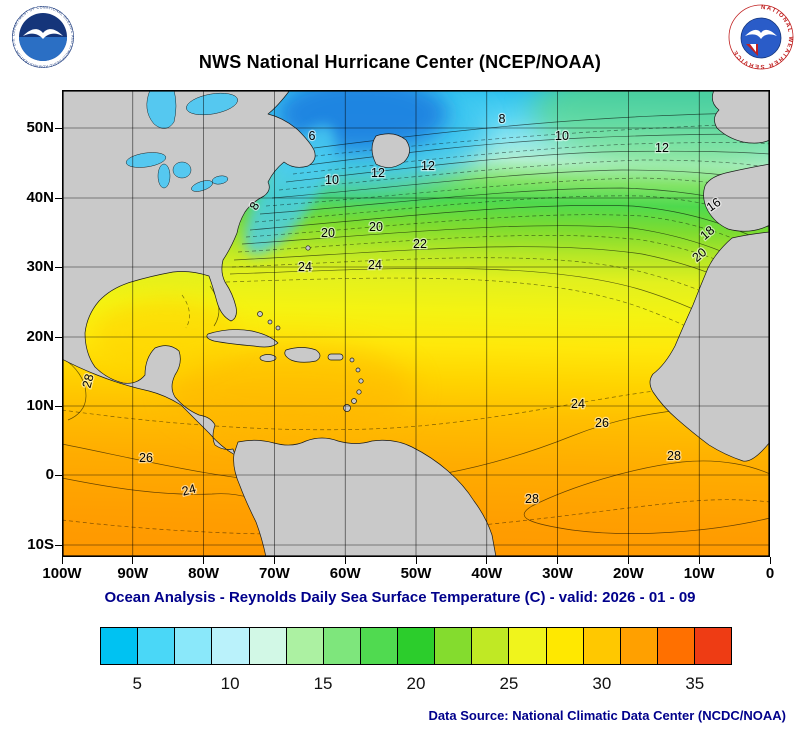 This screenshot has width=800, height=737. I want to click on colorbar-tick-label: 30, so click(602, 683).